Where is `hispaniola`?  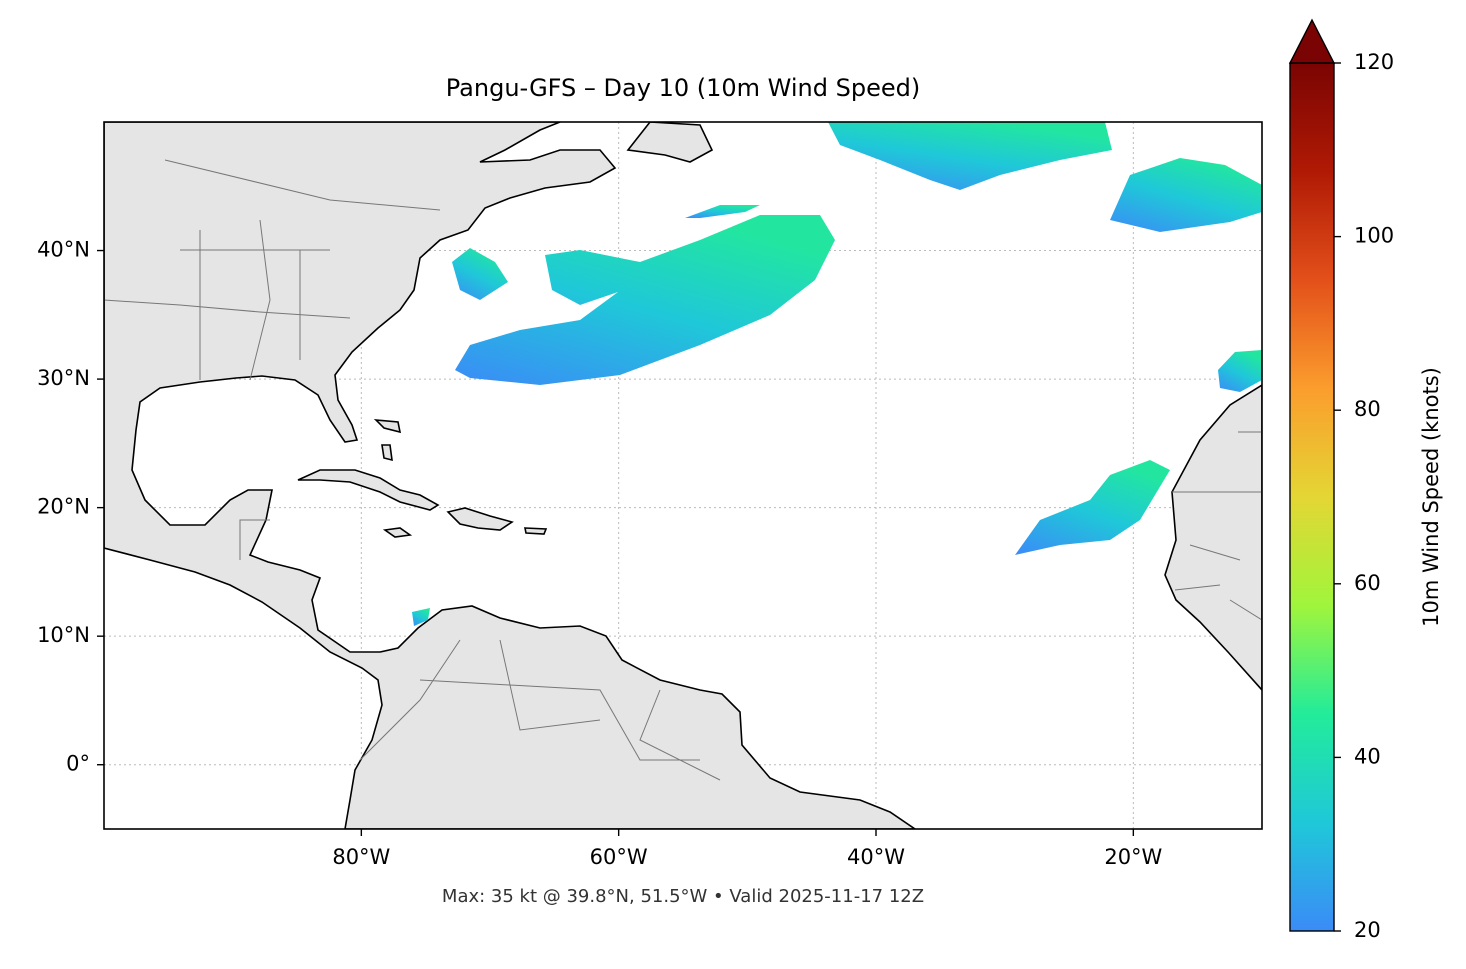
hispaniola is located at coordinates (480, 519).